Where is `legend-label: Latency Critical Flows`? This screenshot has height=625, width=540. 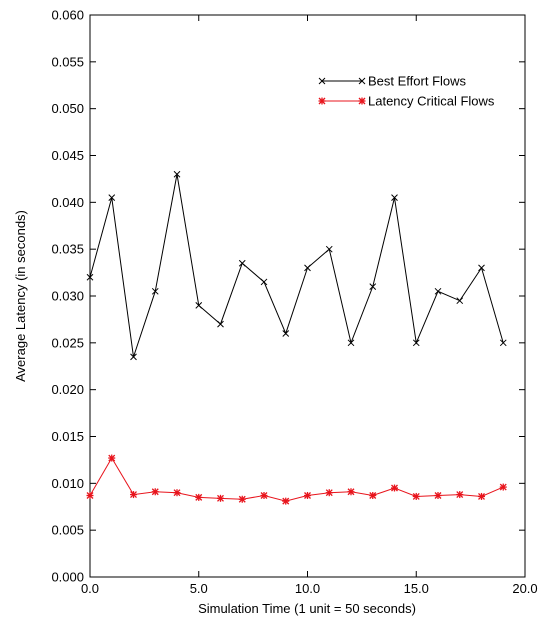
legend-label: Latency Critical Flows is located at coordinates (431, 101).